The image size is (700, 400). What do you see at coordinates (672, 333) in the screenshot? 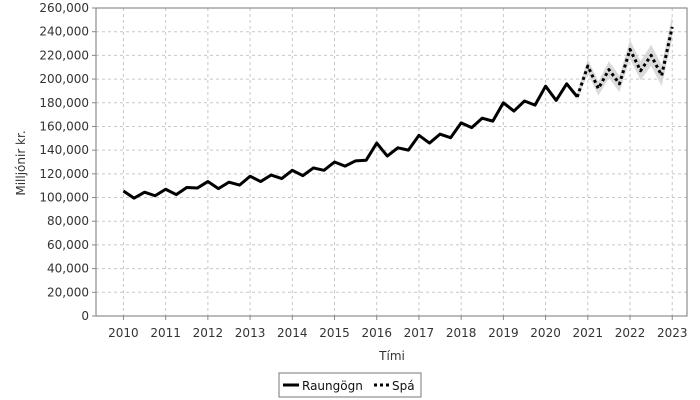
I see `x-tick-label: 2023` at bounding box center [672, 333].